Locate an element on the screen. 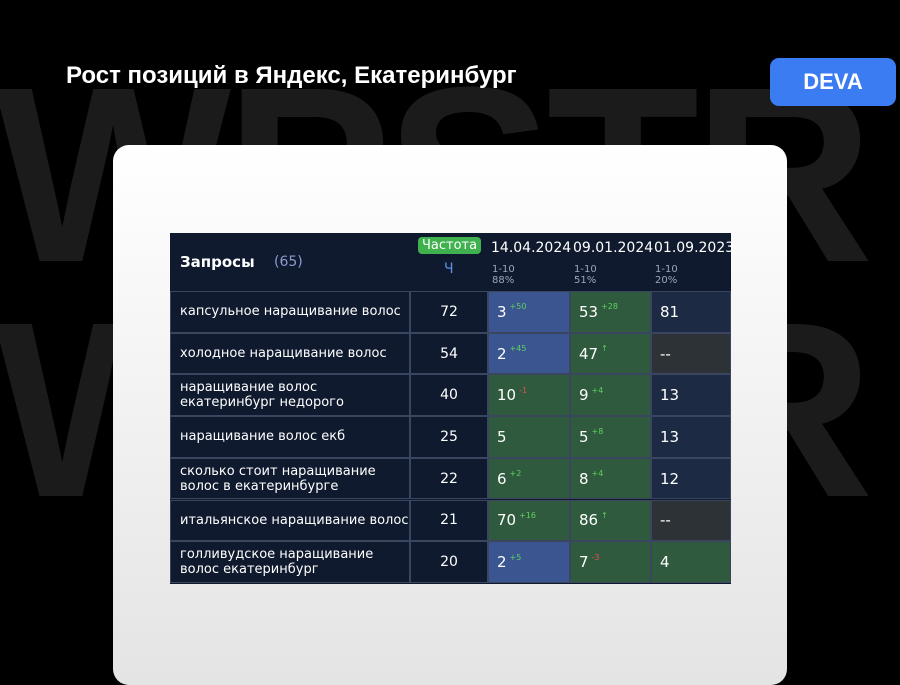  position: 53 +28 is located at coordinates (610, 312).